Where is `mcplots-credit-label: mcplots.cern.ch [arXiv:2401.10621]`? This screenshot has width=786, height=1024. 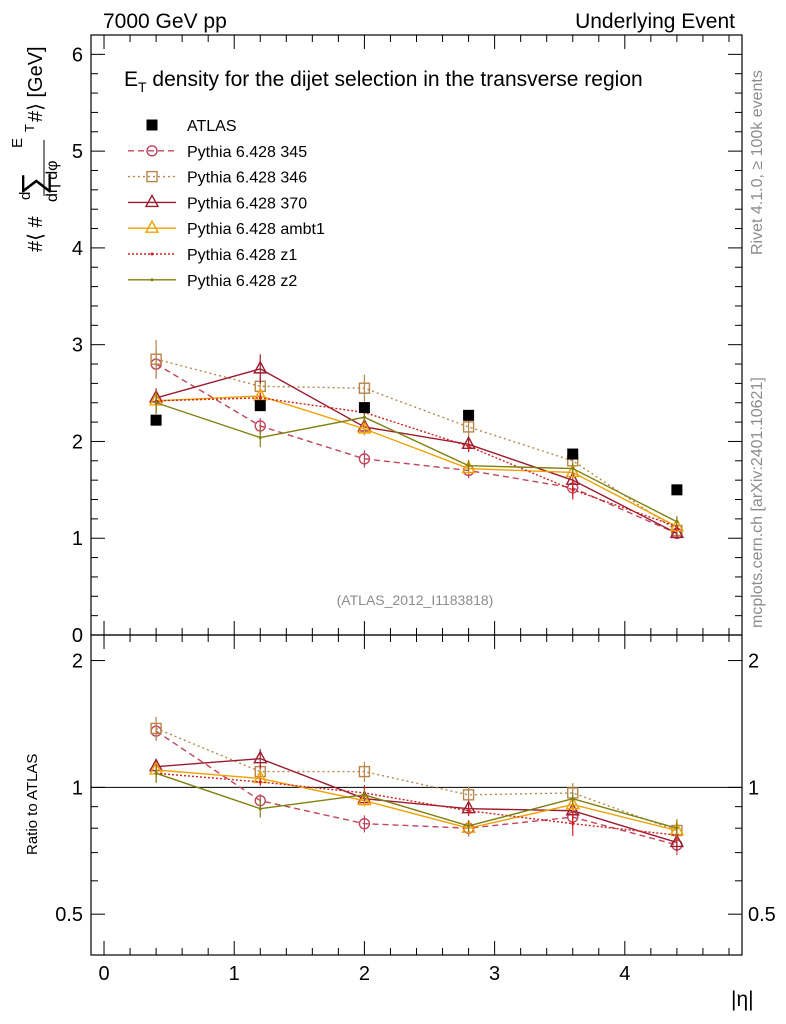 mcplots-credit-label: mcplots.cern.ch [arXiv:2401.10621] is located at coordinates (757, 502).